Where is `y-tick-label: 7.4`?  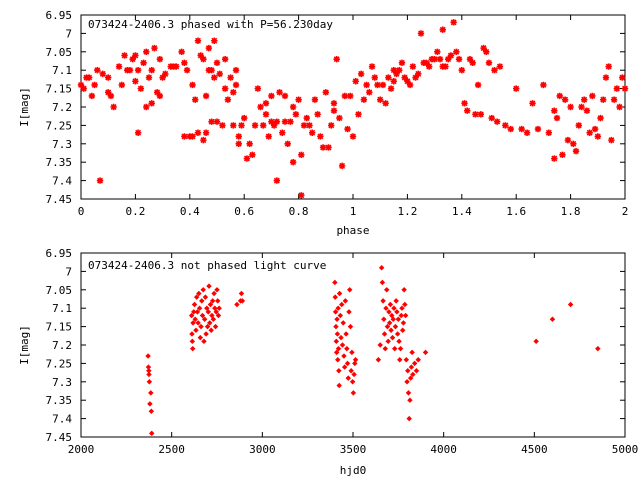 y-tick-label: 7.4 is located at coordinates (62, 181).